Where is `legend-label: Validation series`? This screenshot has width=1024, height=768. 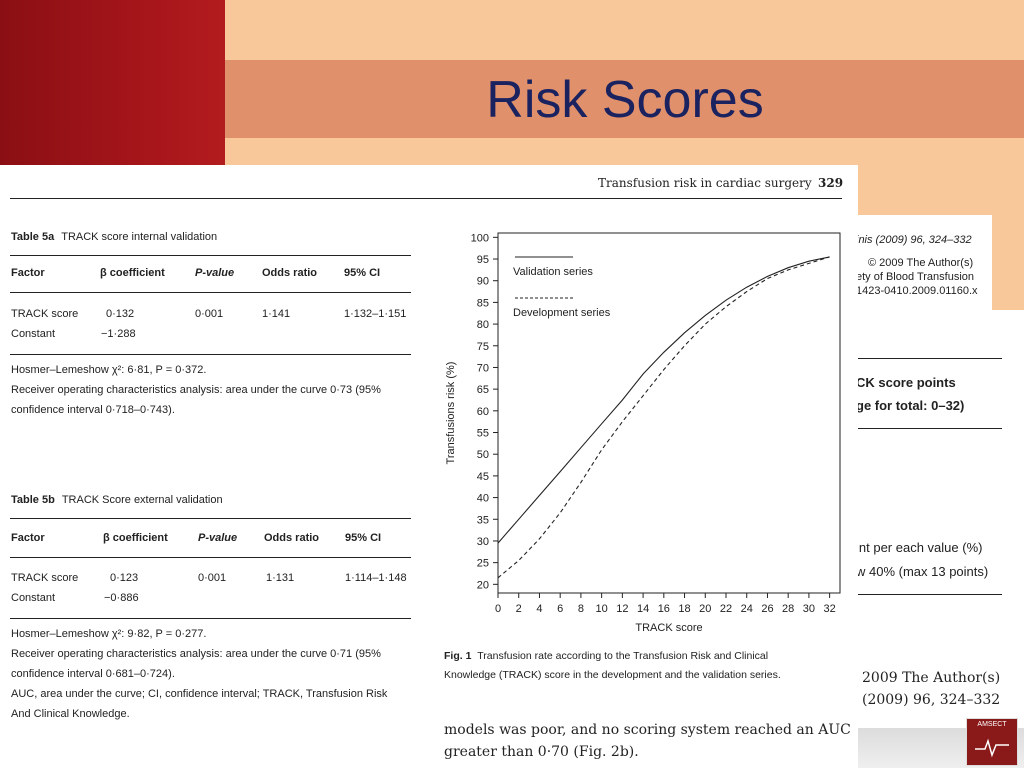
legend-label: Validation series is located at coordinates (553, 272).